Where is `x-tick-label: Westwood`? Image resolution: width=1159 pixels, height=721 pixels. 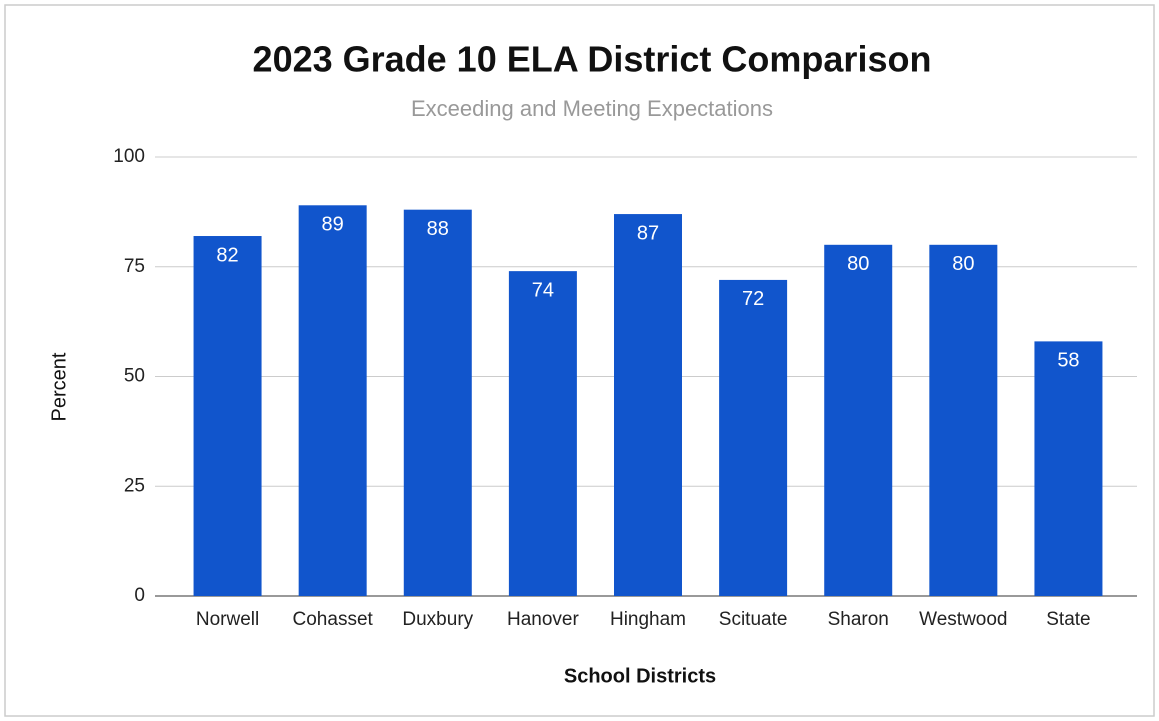
x-tick-label: Westwood is located at coordinates (963, 619).